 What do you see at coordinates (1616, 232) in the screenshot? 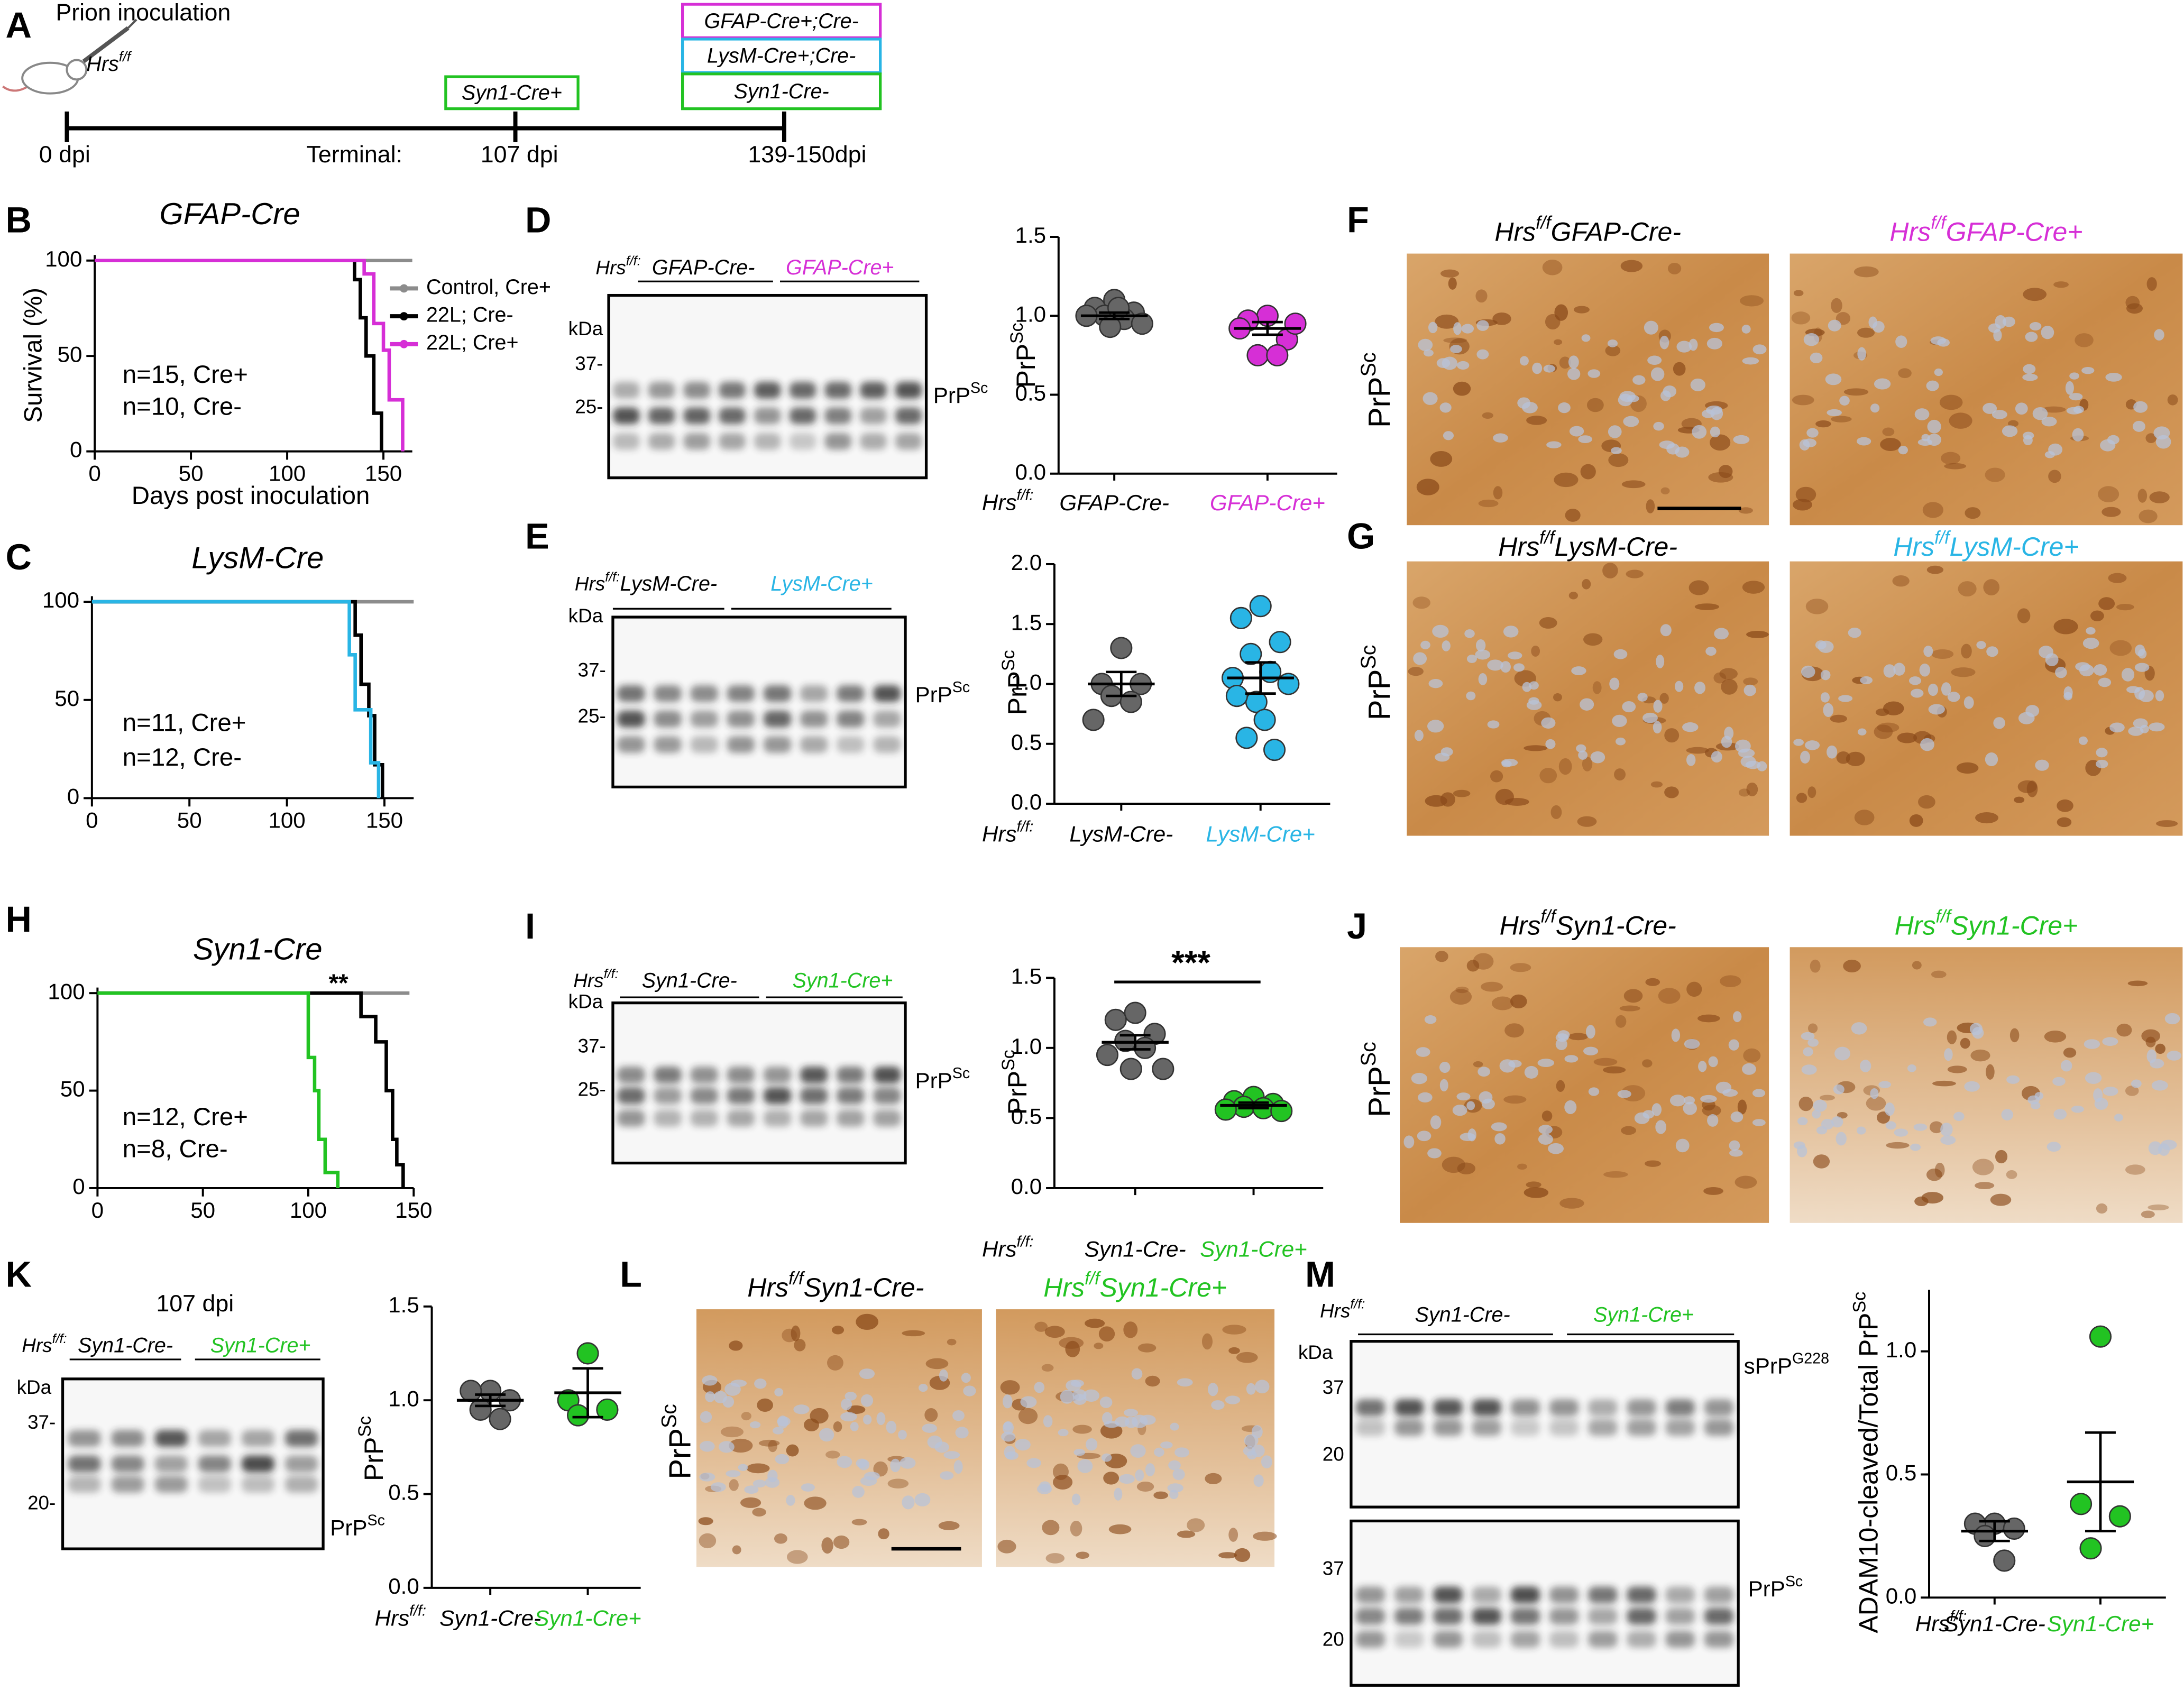
I see `image-title-suffix: GFAP-Cre-` at bounding box center [1616, 232].